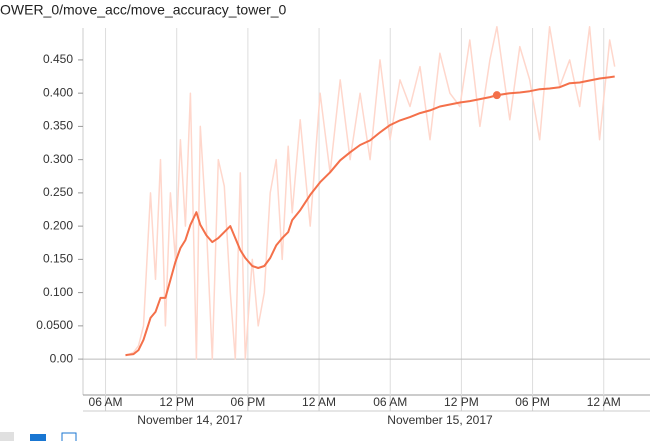  Describe the element at coordinates (62, 358) in the screenshot. I see `y-tick-label: 0.00` at that location.